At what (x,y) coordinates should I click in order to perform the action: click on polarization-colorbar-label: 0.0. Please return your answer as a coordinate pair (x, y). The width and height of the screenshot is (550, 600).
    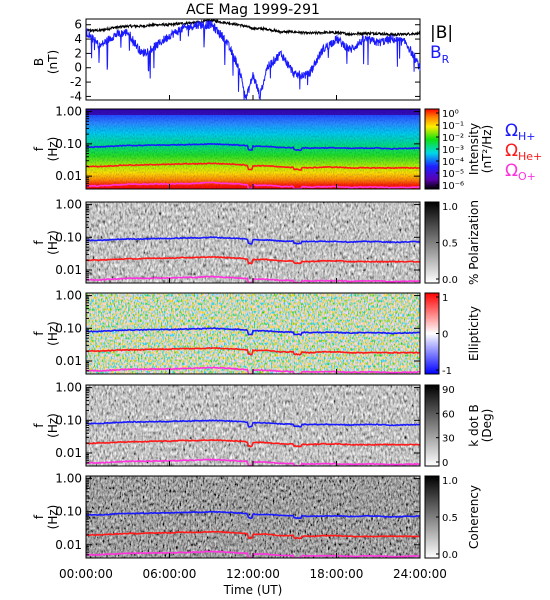
    Looking at the image, I should click on (450, 280).